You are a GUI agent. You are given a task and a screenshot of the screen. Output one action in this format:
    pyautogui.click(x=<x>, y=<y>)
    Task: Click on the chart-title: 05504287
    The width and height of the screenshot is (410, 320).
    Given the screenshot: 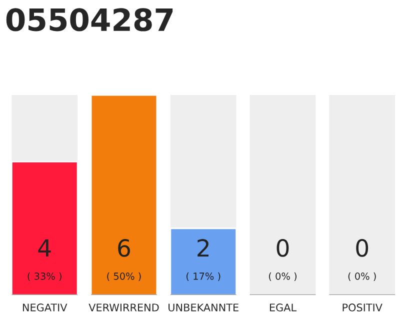 What is the action you would take?
    pyautogui.click(x=89, y=20)
    